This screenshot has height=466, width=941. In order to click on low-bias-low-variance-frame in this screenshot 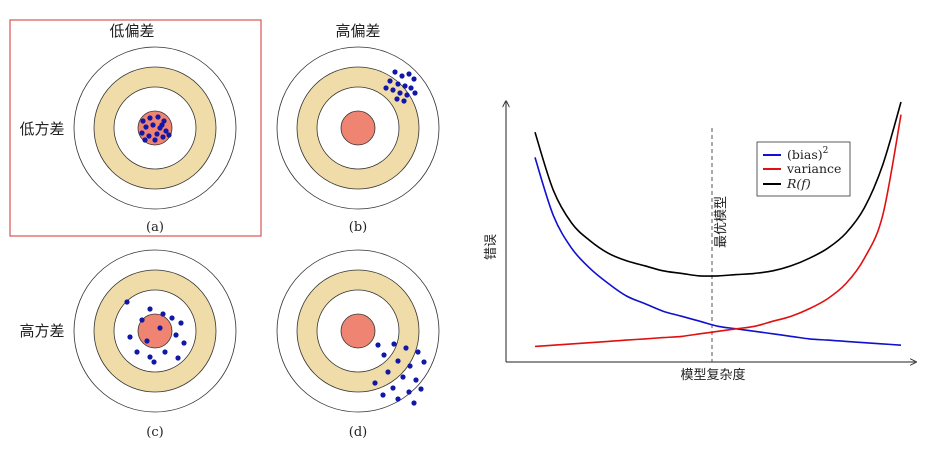, I will do `click(135, 128)`.